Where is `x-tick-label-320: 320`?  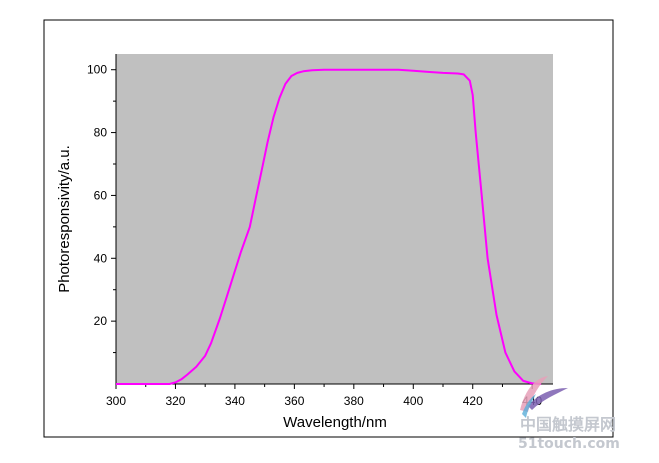
x-tick-label-320: 320 is located at coordinates (175, 401).